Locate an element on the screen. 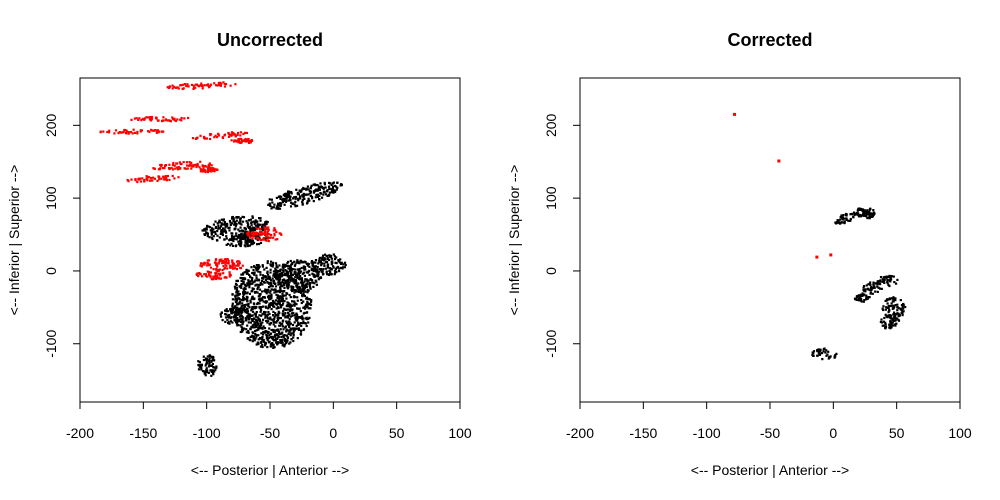  x-tick-label: 0 is located at coordinates (833, 433).